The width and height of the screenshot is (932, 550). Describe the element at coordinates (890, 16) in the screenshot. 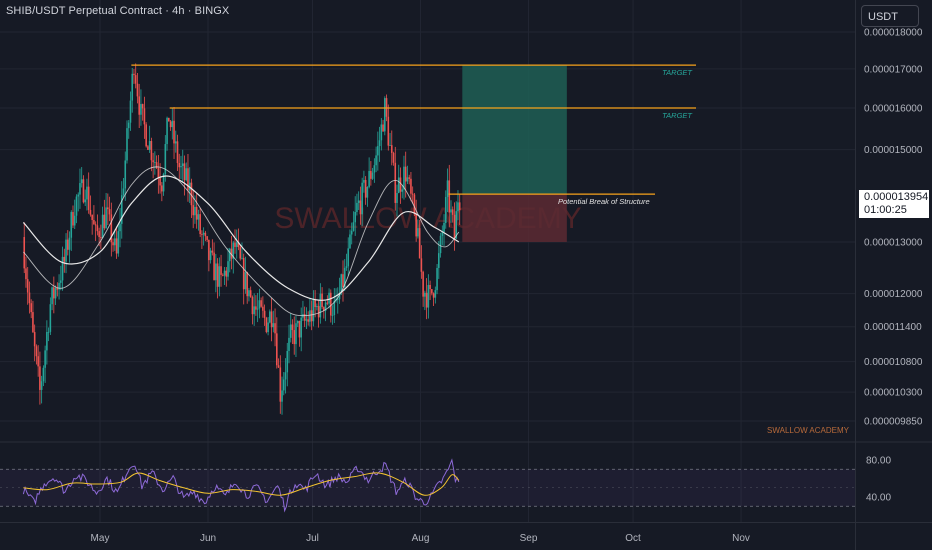

I see `currency-button: USDT` at that location.